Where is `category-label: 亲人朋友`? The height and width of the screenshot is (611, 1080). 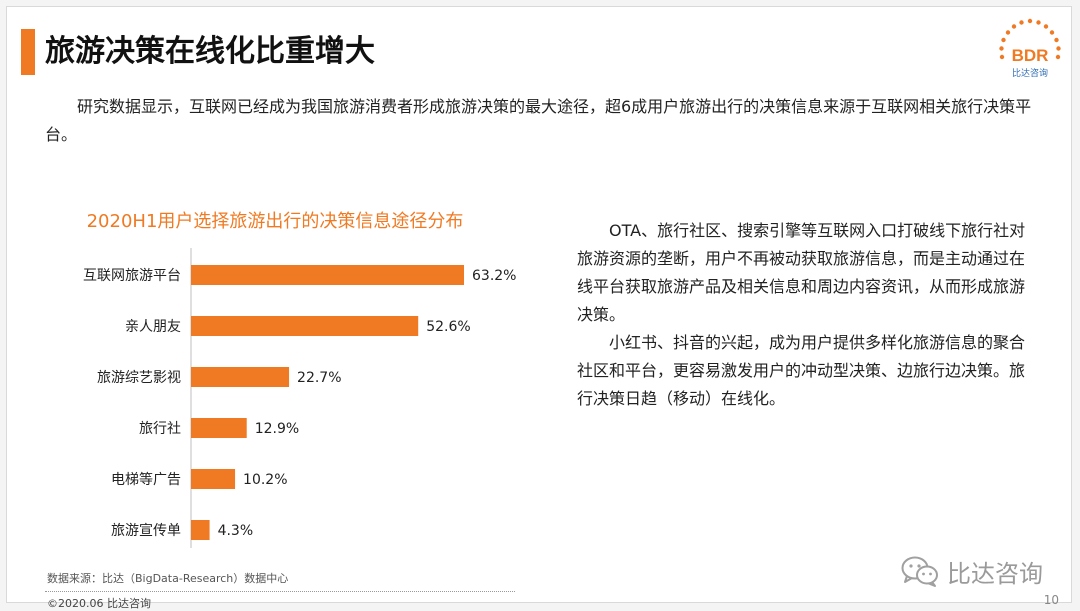 category-label: 亲人朋友 is located at coordinates (153, 327).